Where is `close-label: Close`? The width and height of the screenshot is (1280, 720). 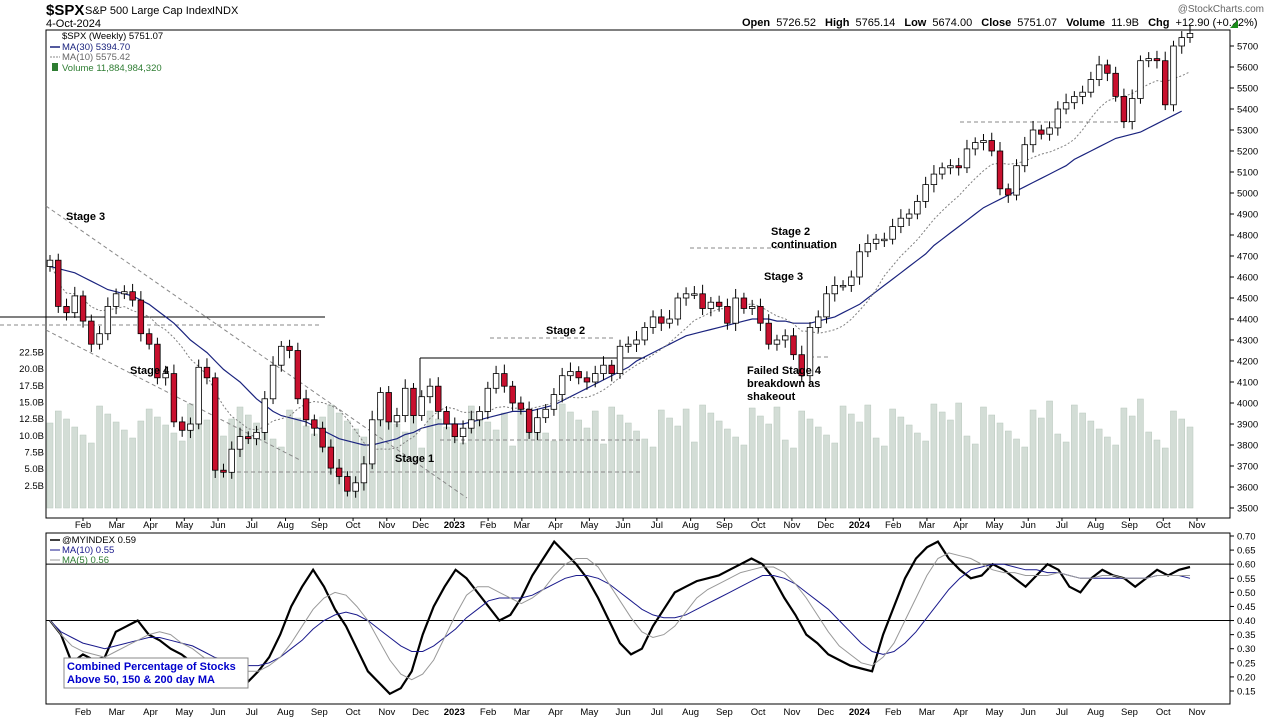 close-label: Close is located at coordinates (996, 23).